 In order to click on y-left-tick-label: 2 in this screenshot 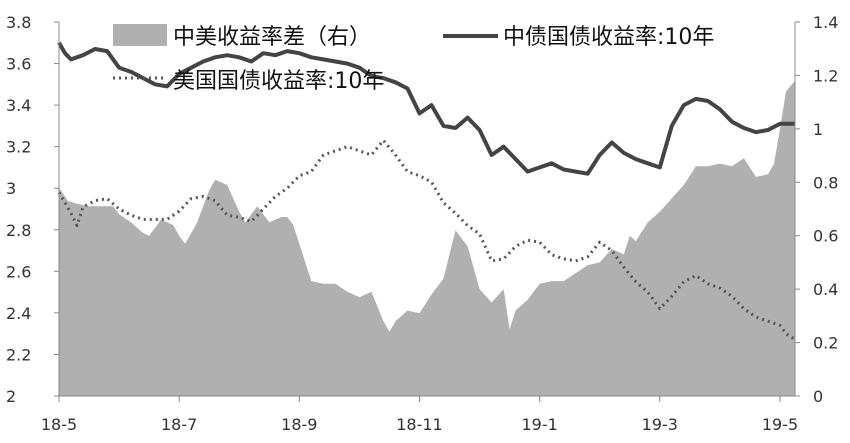, I will do `click(11, 396)`.